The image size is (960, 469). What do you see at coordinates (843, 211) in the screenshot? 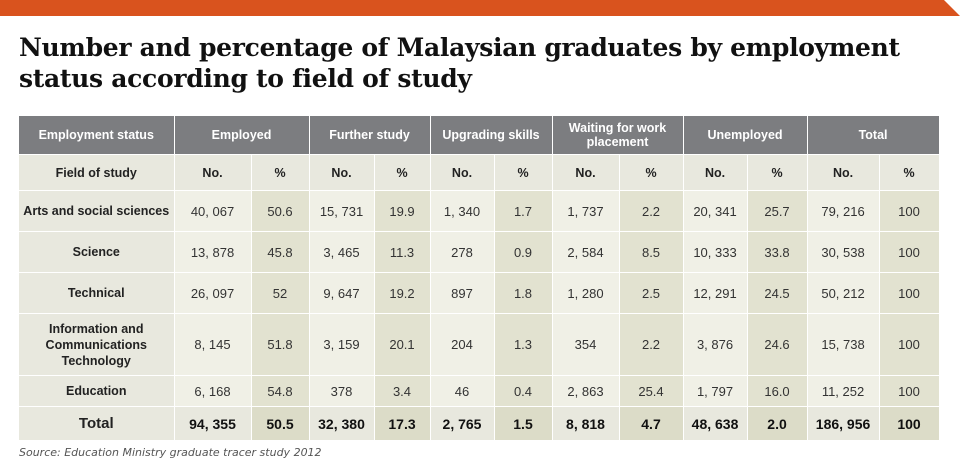
I see `table-cell: 79, 216` at bounding box center [843, 211].